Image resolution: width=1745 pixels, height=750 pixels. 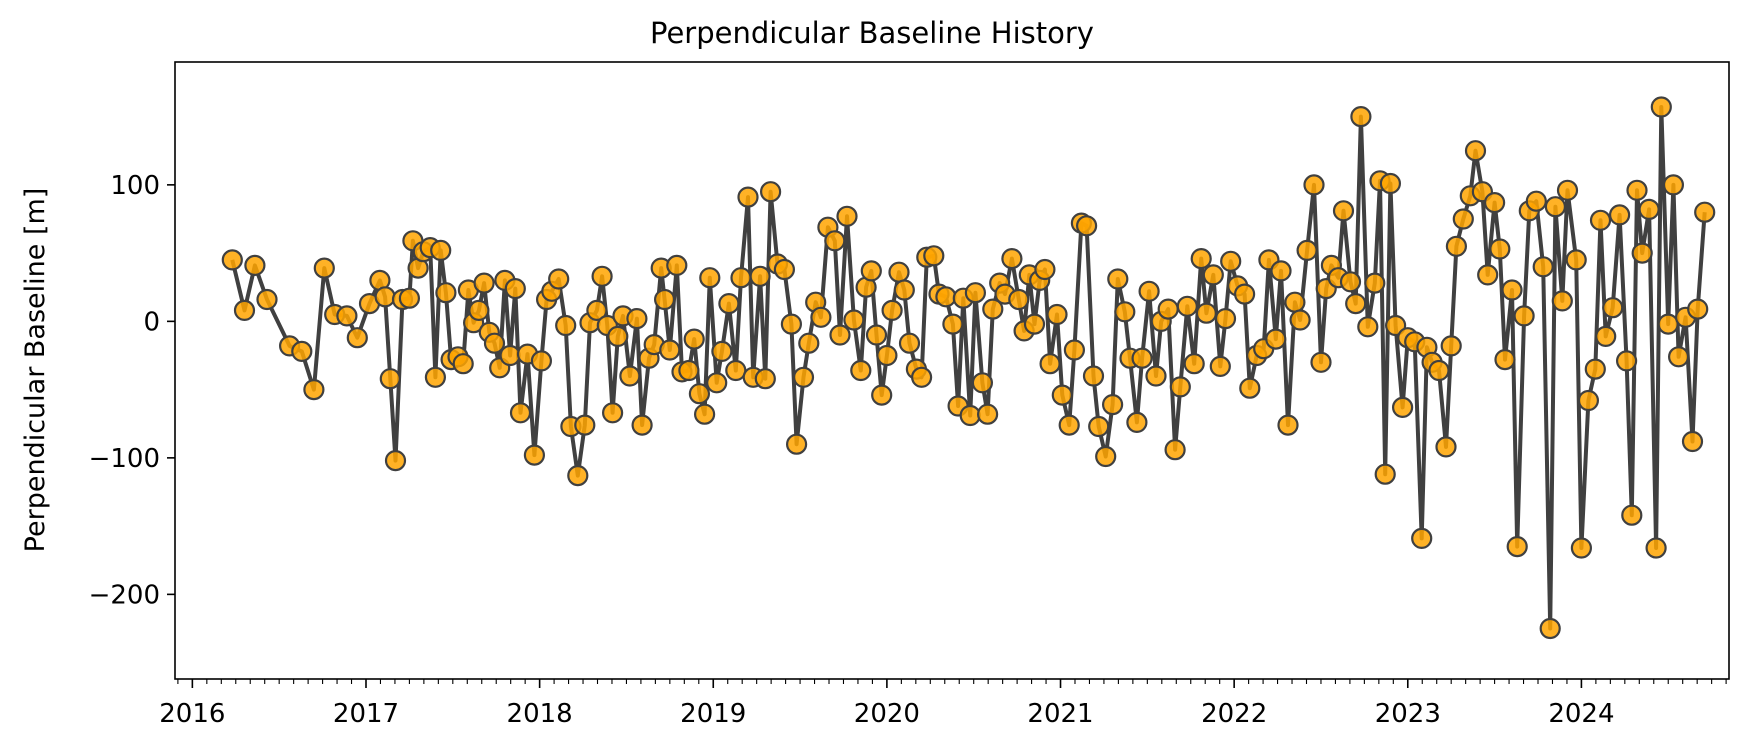 I want to click on y-axis: 100 0 −100 −200, so click(x=132, y=390).